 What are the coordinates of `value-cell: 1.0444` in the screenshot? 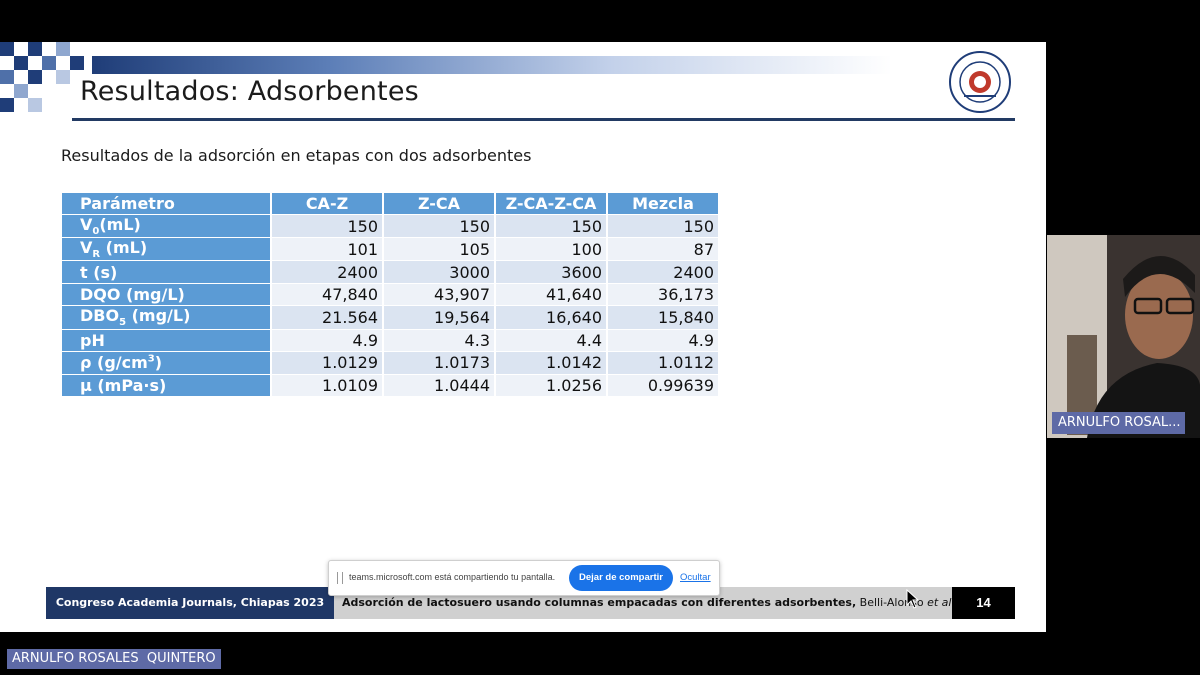 It's located at (439, 385).